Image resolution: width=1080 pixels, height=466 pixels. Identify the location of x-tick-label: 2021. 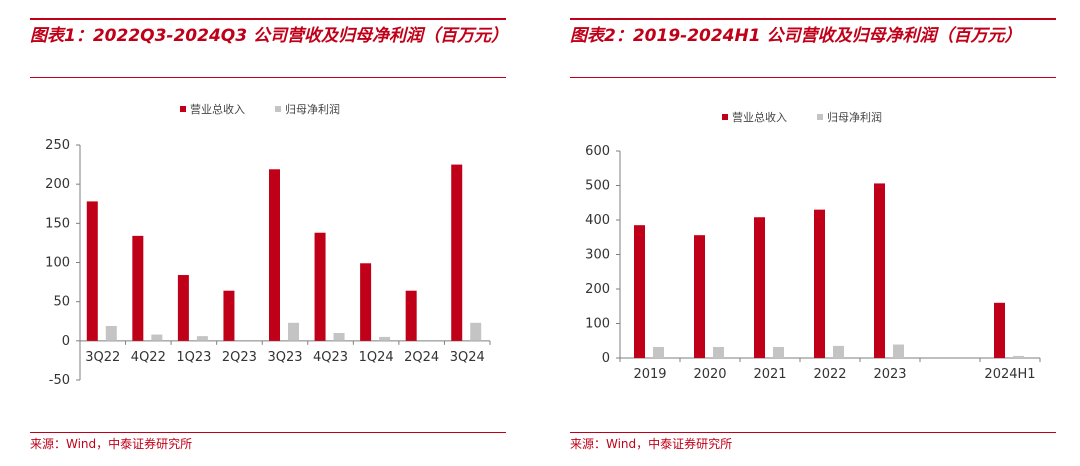
(769, 374).